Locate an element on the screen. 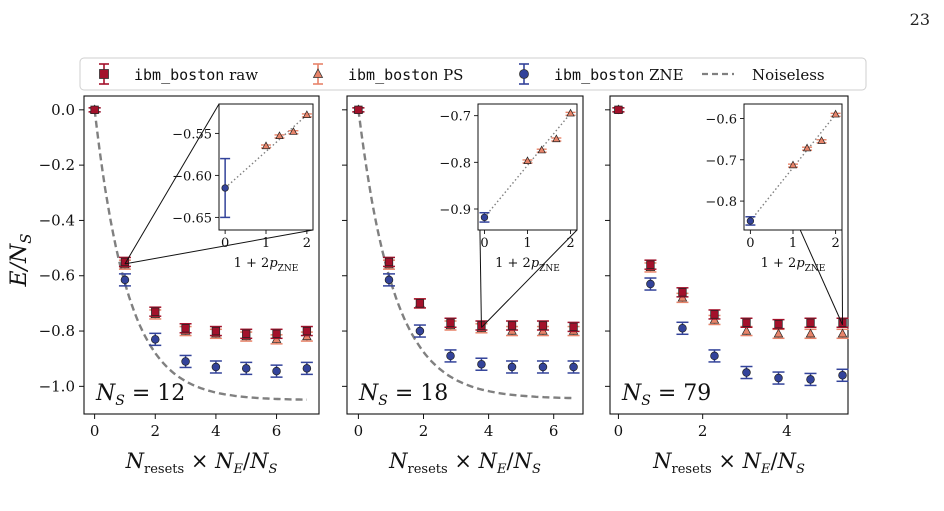 This screenshot has height=511, width=944. legend-label-text: raw is located at coordinates (241, 75).